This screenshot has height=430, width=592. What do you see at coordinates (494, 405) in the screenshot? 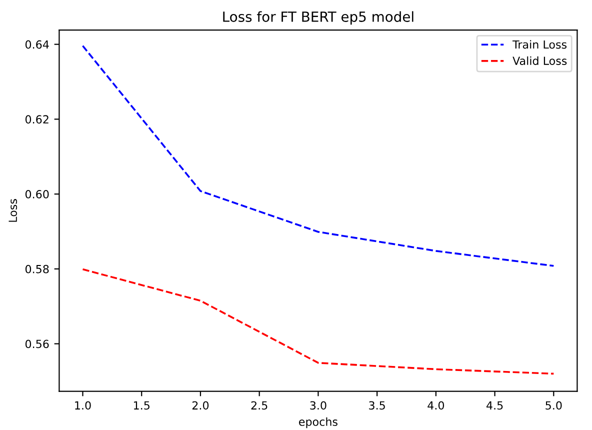
I see `x-tick-label: 4.5` at bounding box center [494, 405].